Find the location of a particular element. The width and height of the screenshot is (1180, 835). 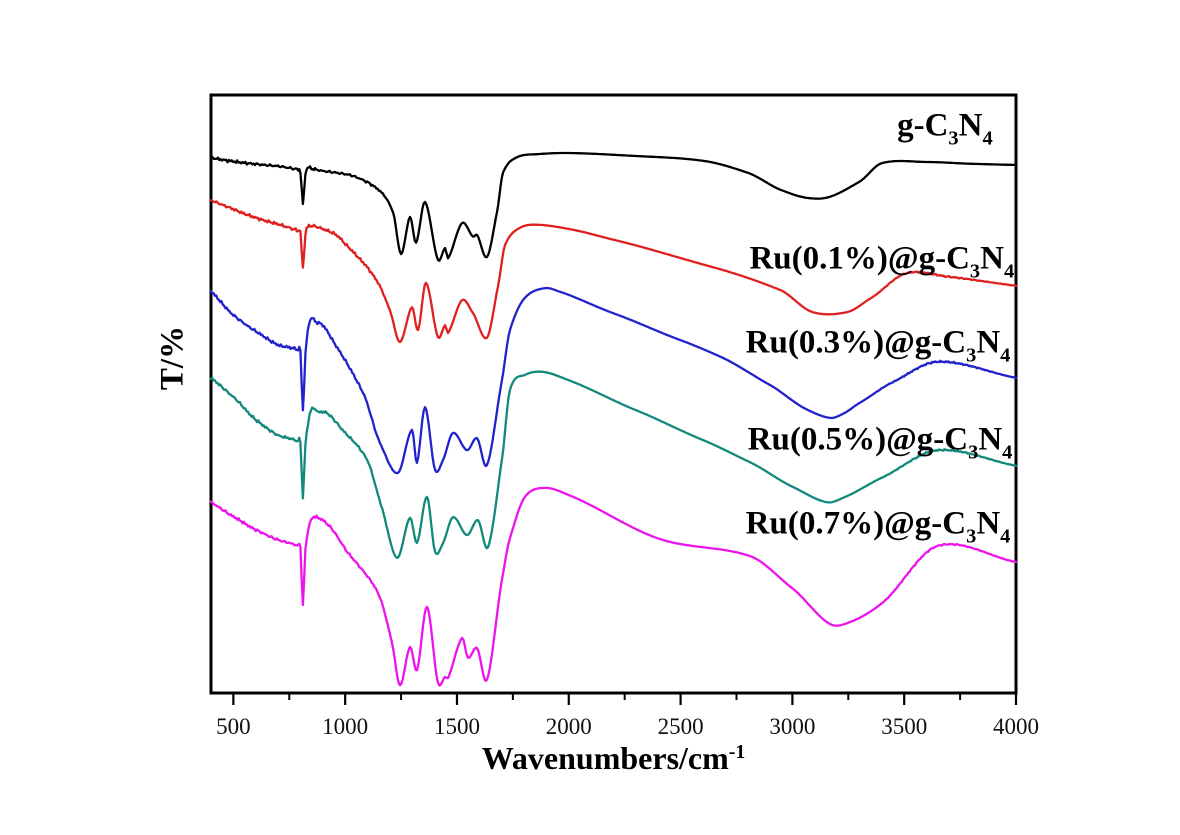

x-tick-label: 500 is located at coordinates (233, 726).